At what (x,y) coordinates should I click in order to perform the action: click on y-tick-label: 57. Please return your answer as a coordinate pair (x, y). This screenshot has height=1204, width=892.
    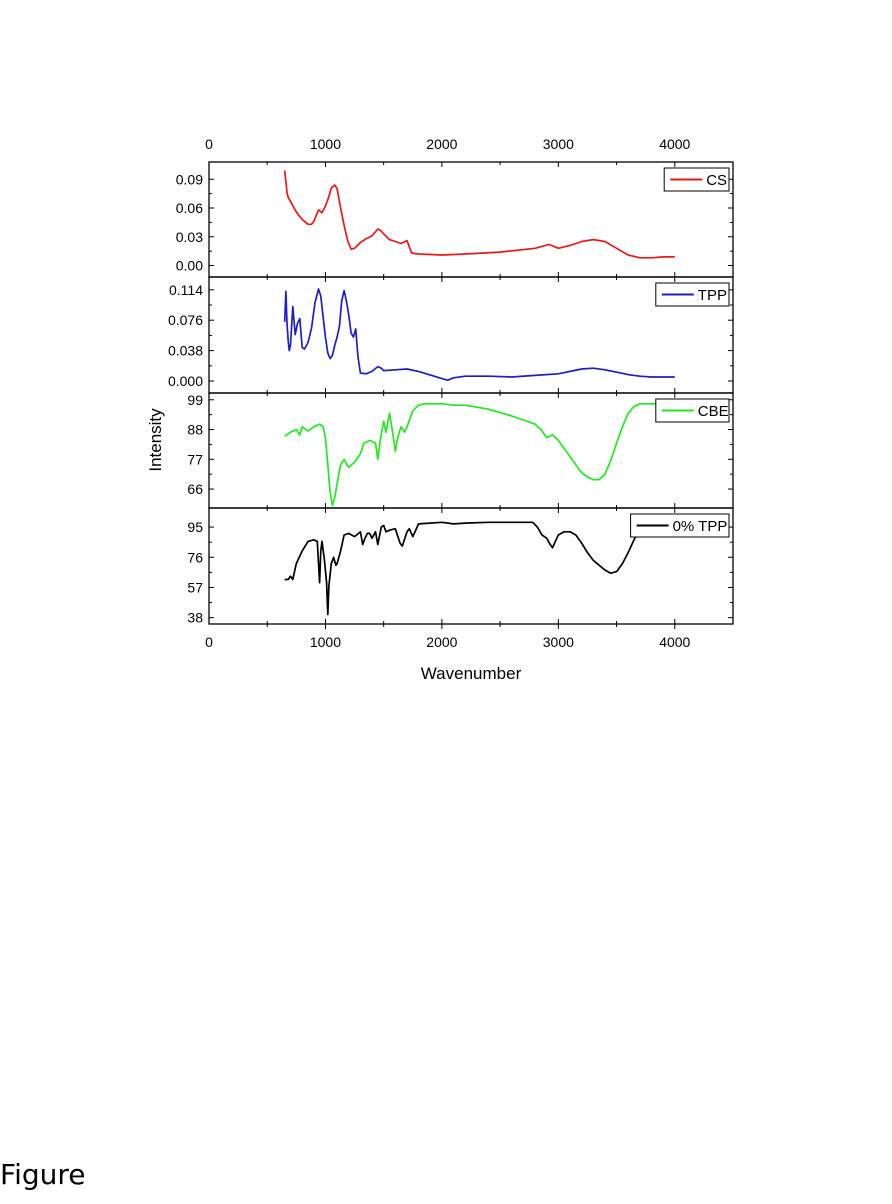
    Looking at the image, I should click on (195, 587).